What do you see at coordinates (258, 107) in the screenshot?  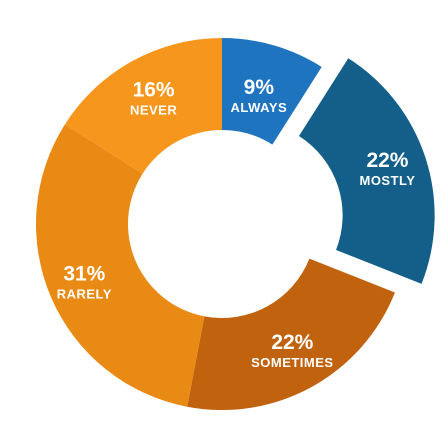 I see `slice-category-label: ALWAYS` at bounding box center [258, 107].